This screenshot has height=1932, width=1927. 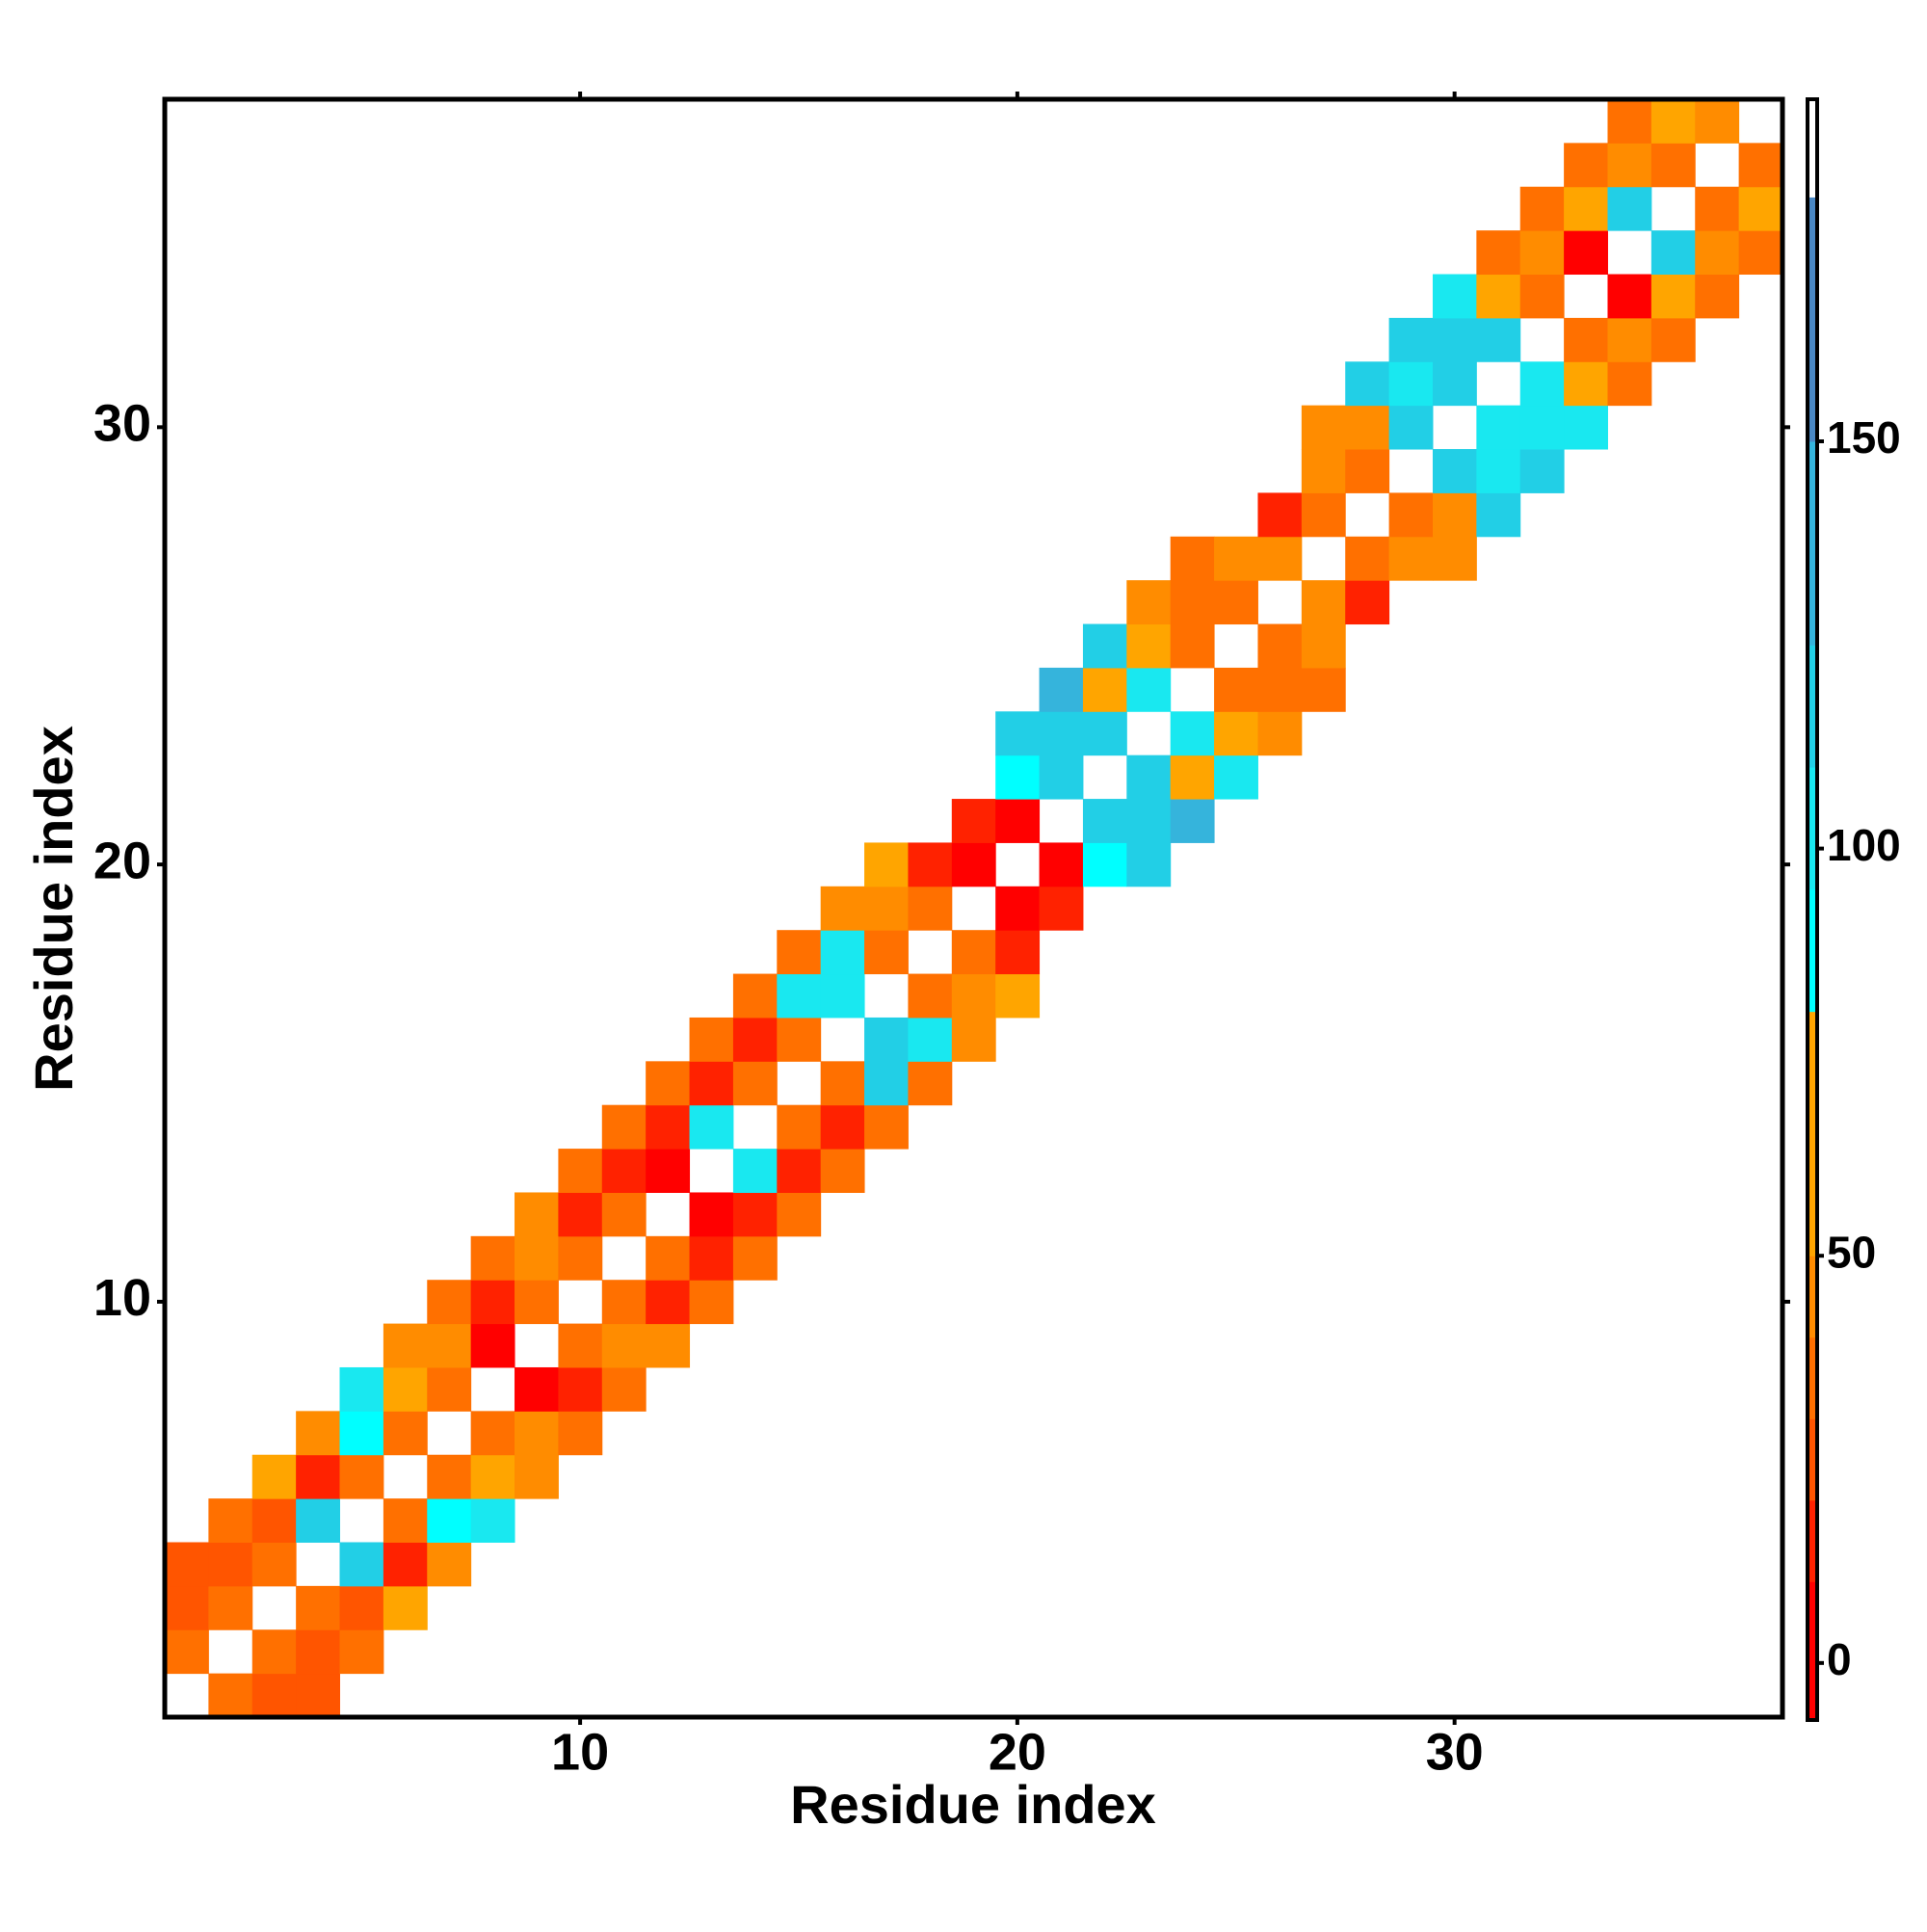 What do you see at coordinates (53, 909) in the screenshot?
I see `y-axis-title: Residue index` at bounding box center [53, 909].